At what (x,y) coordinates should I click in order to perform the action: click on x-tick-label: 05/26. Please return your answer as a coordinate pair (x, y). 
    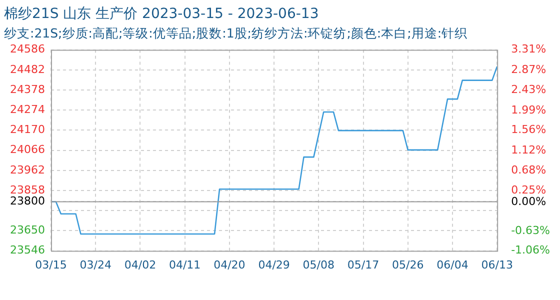
    Looking at the image, I should click on (408, 265).